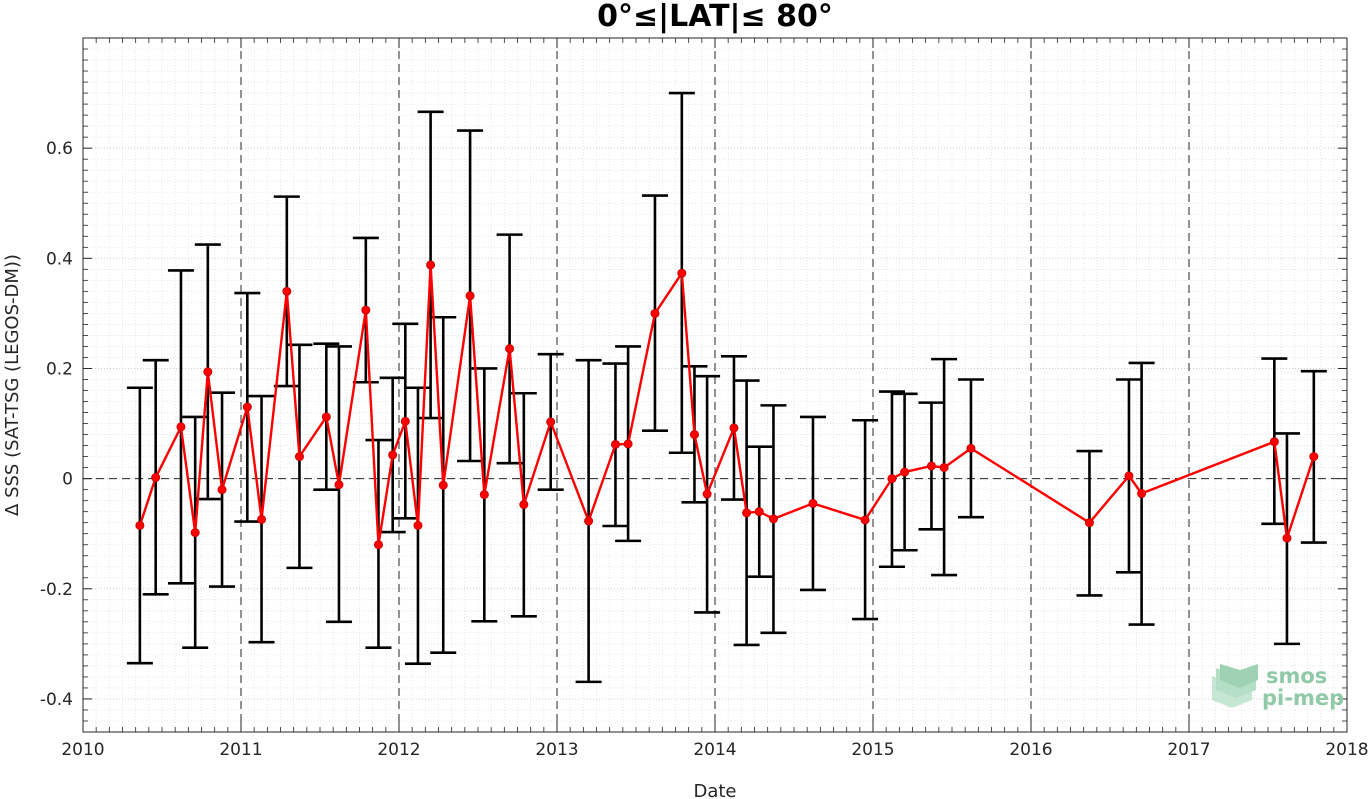 This screenshot has width=1372, height=799. I want to click on x-tick-label: 2013, so click(556, 750).